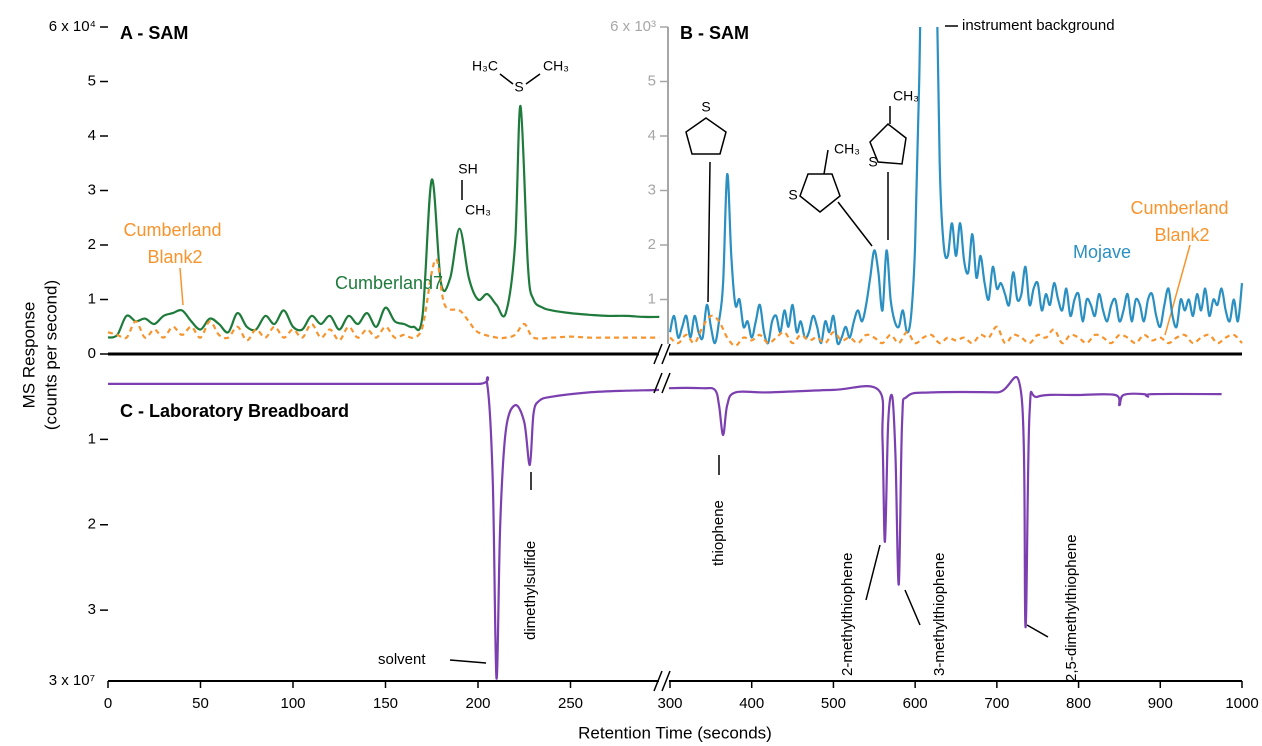  Describe the element at coordinates (385, 703) in the screenshot. I see `x-tick-label: 150` at that location.